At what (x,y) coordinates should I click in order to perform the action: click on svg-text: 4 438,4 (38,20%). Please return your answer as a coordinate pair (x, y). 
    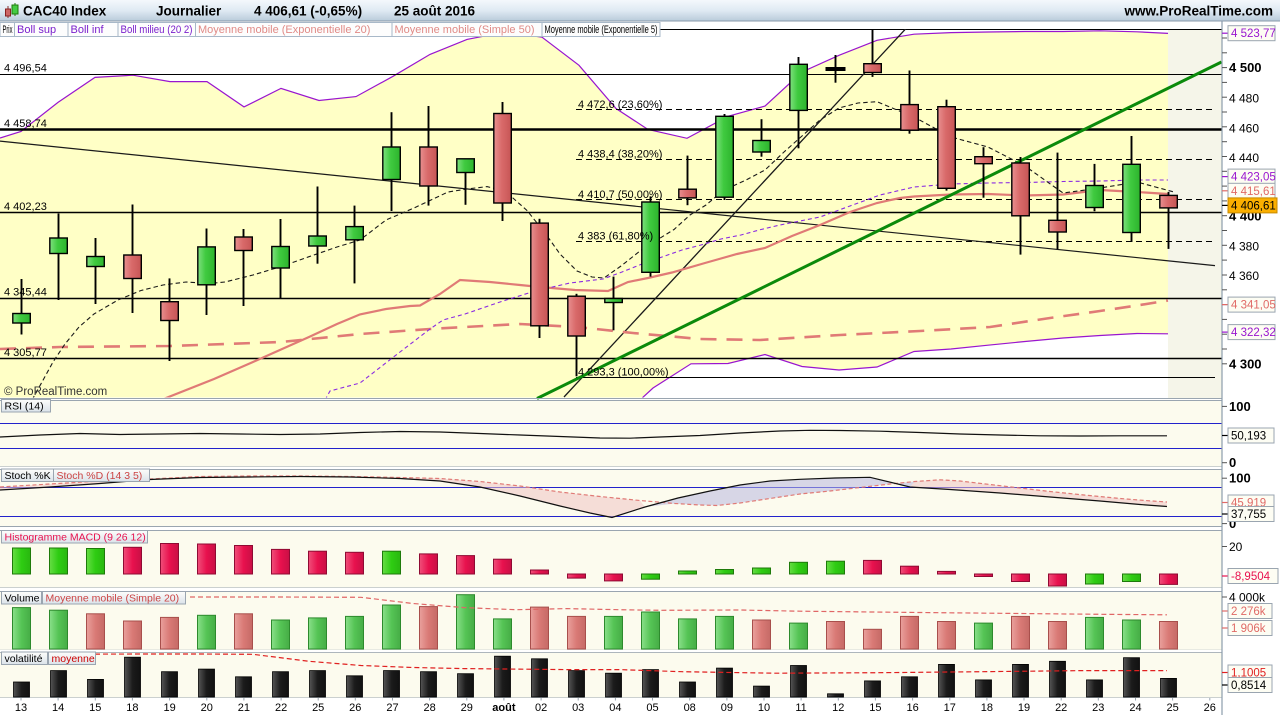
    Looking at the image, I should click on (620, 154).